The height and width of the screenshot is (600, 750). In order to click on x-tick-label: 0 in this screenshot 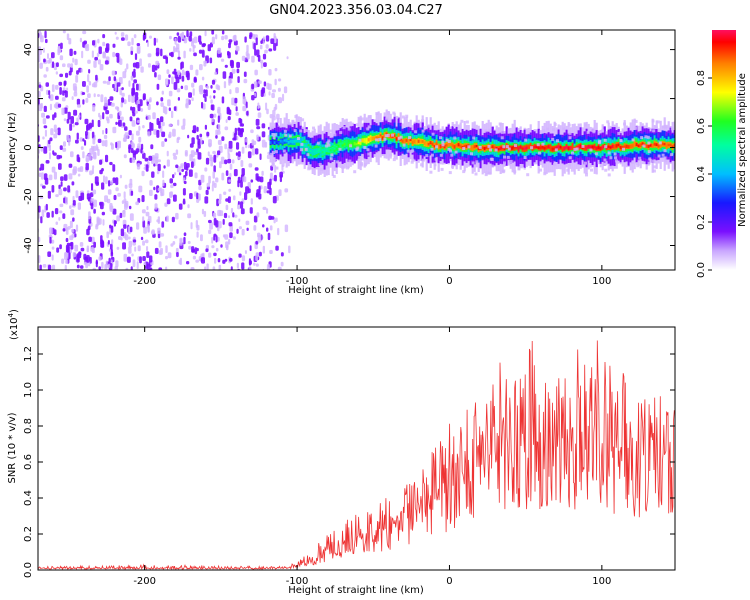, I will do `click(449, 581)`.